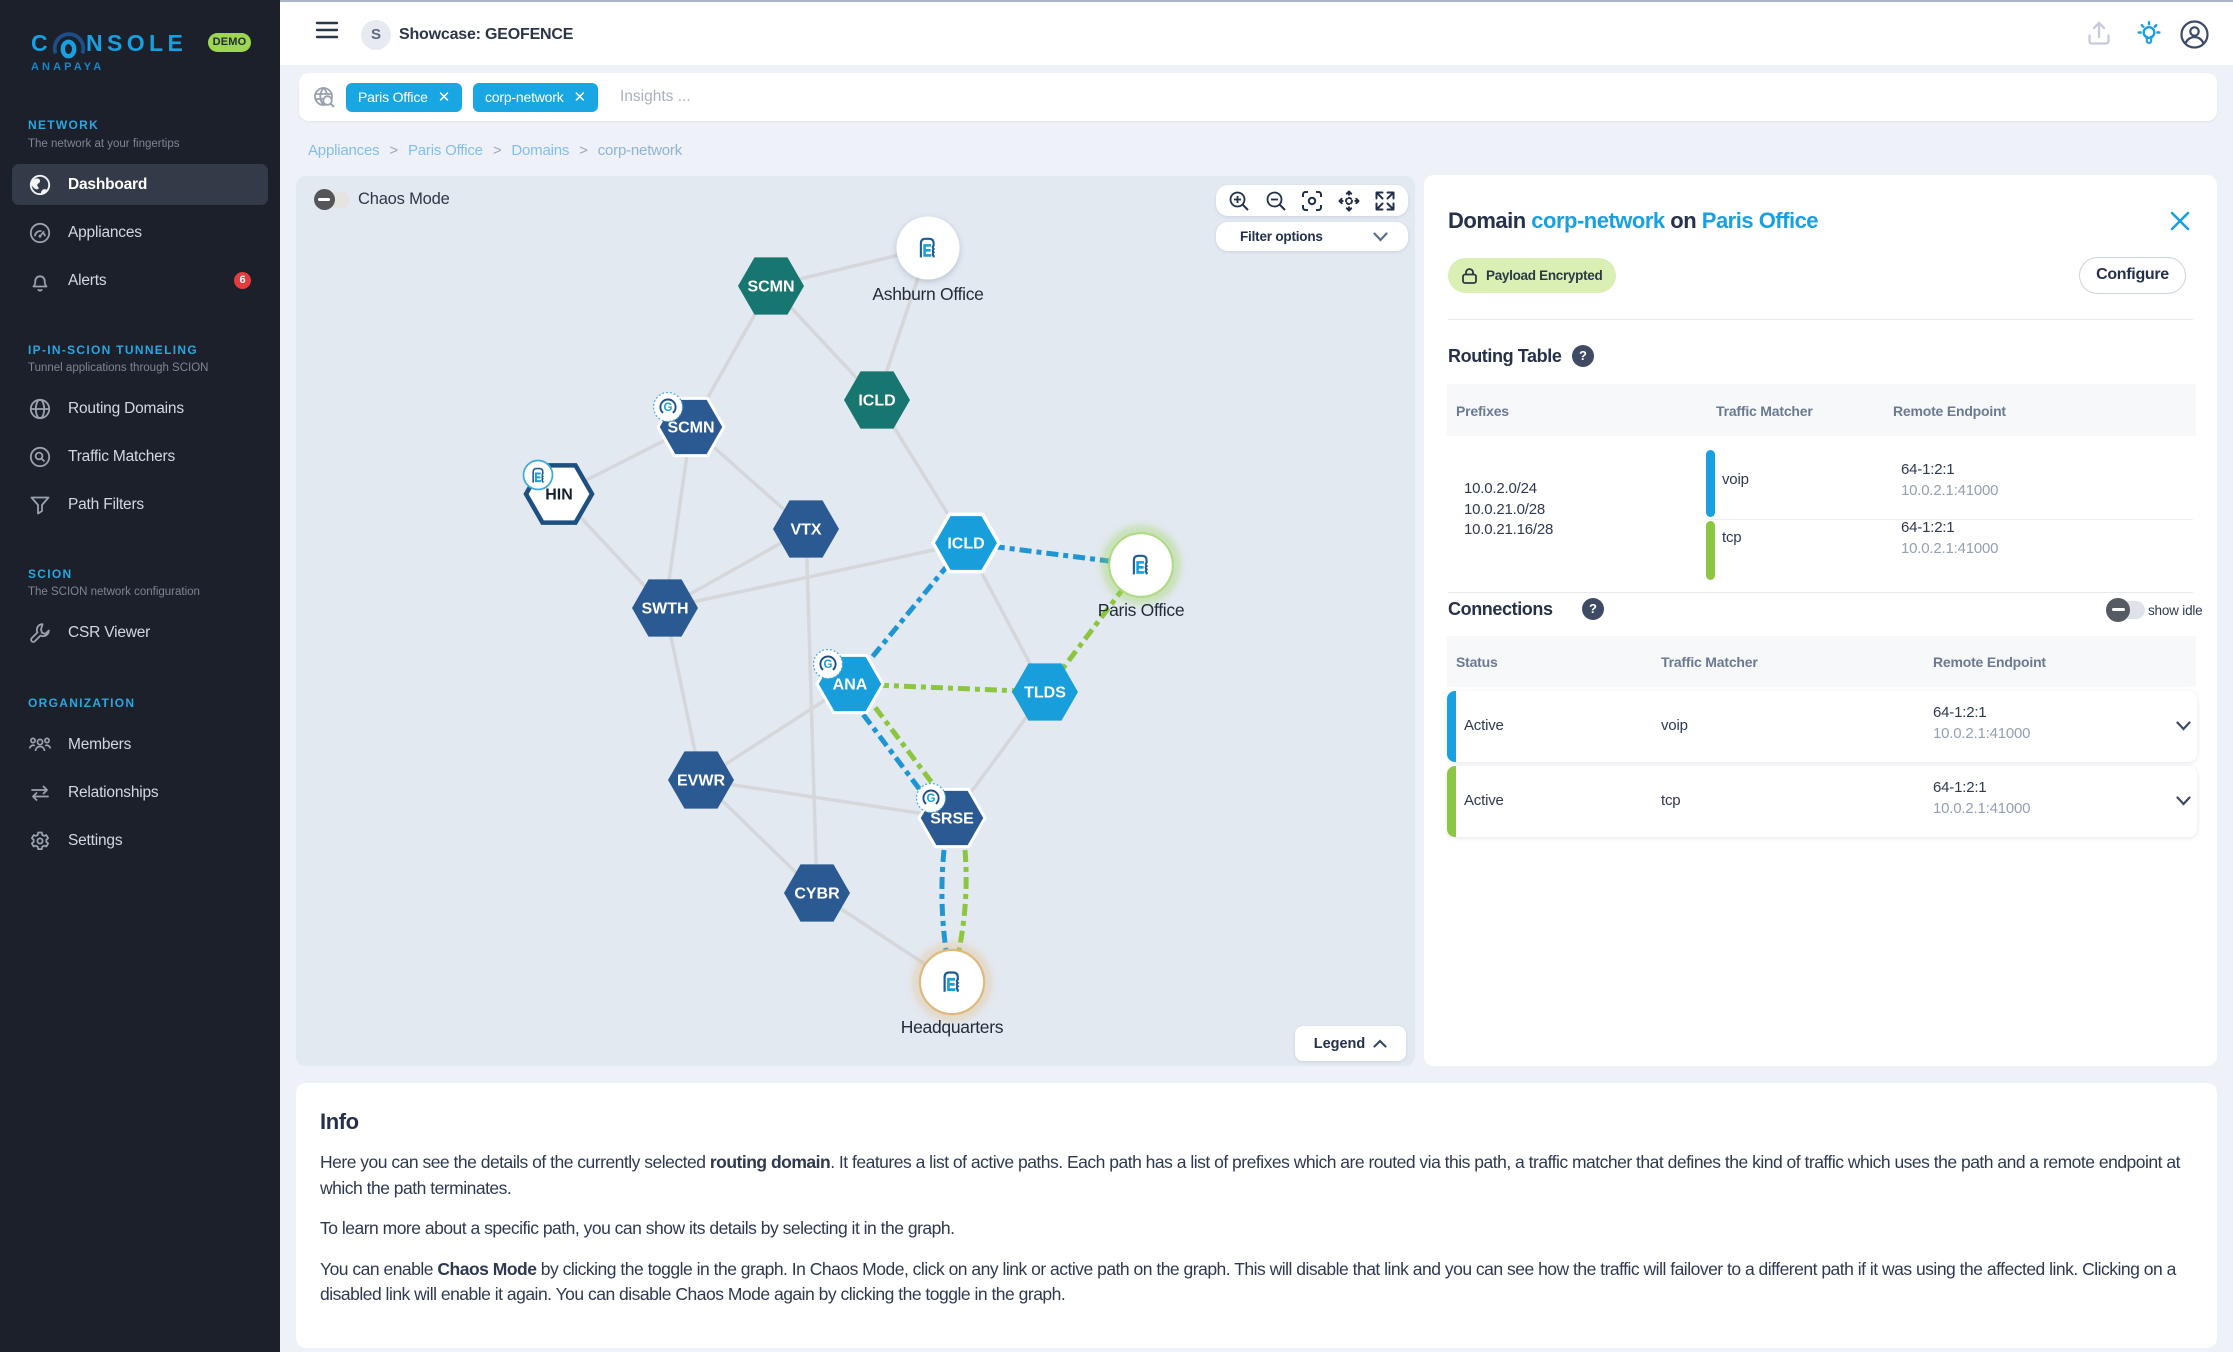 The image size is (2233, 1352). What do you see at coordinates (805, 530) in the screenshot?
I see `svg-text: VTX` at bounding box center [805, 530].